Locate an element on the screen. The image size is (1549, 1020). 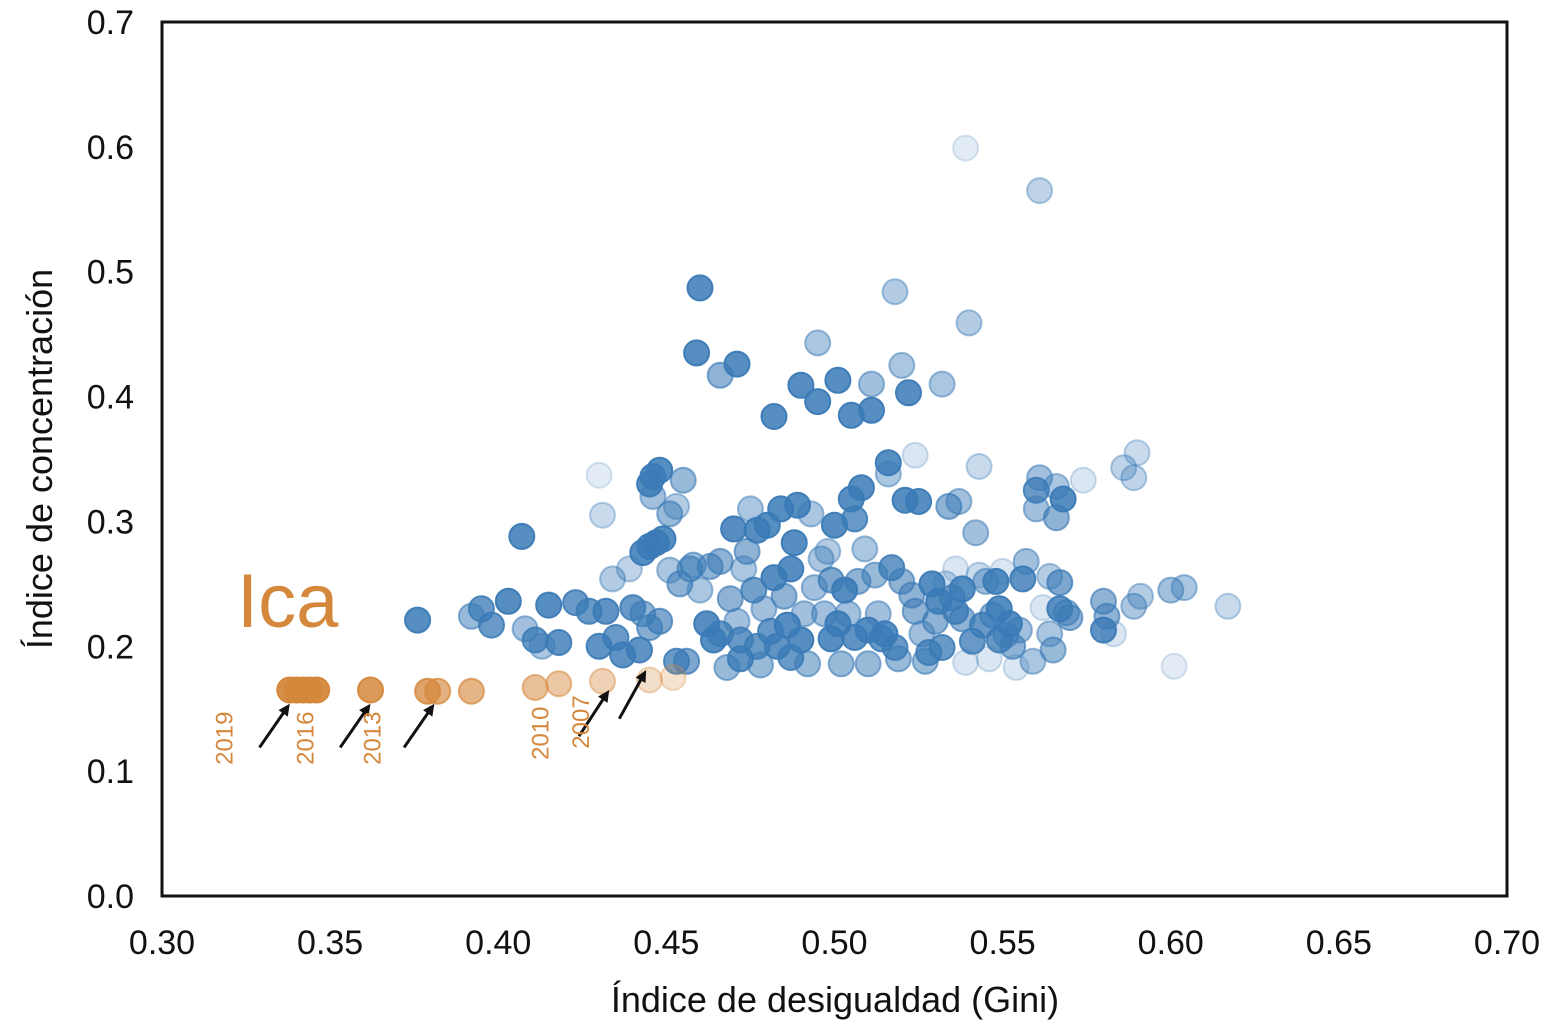
x-tick-label: 0.45 is located at coordinates (666, 943).